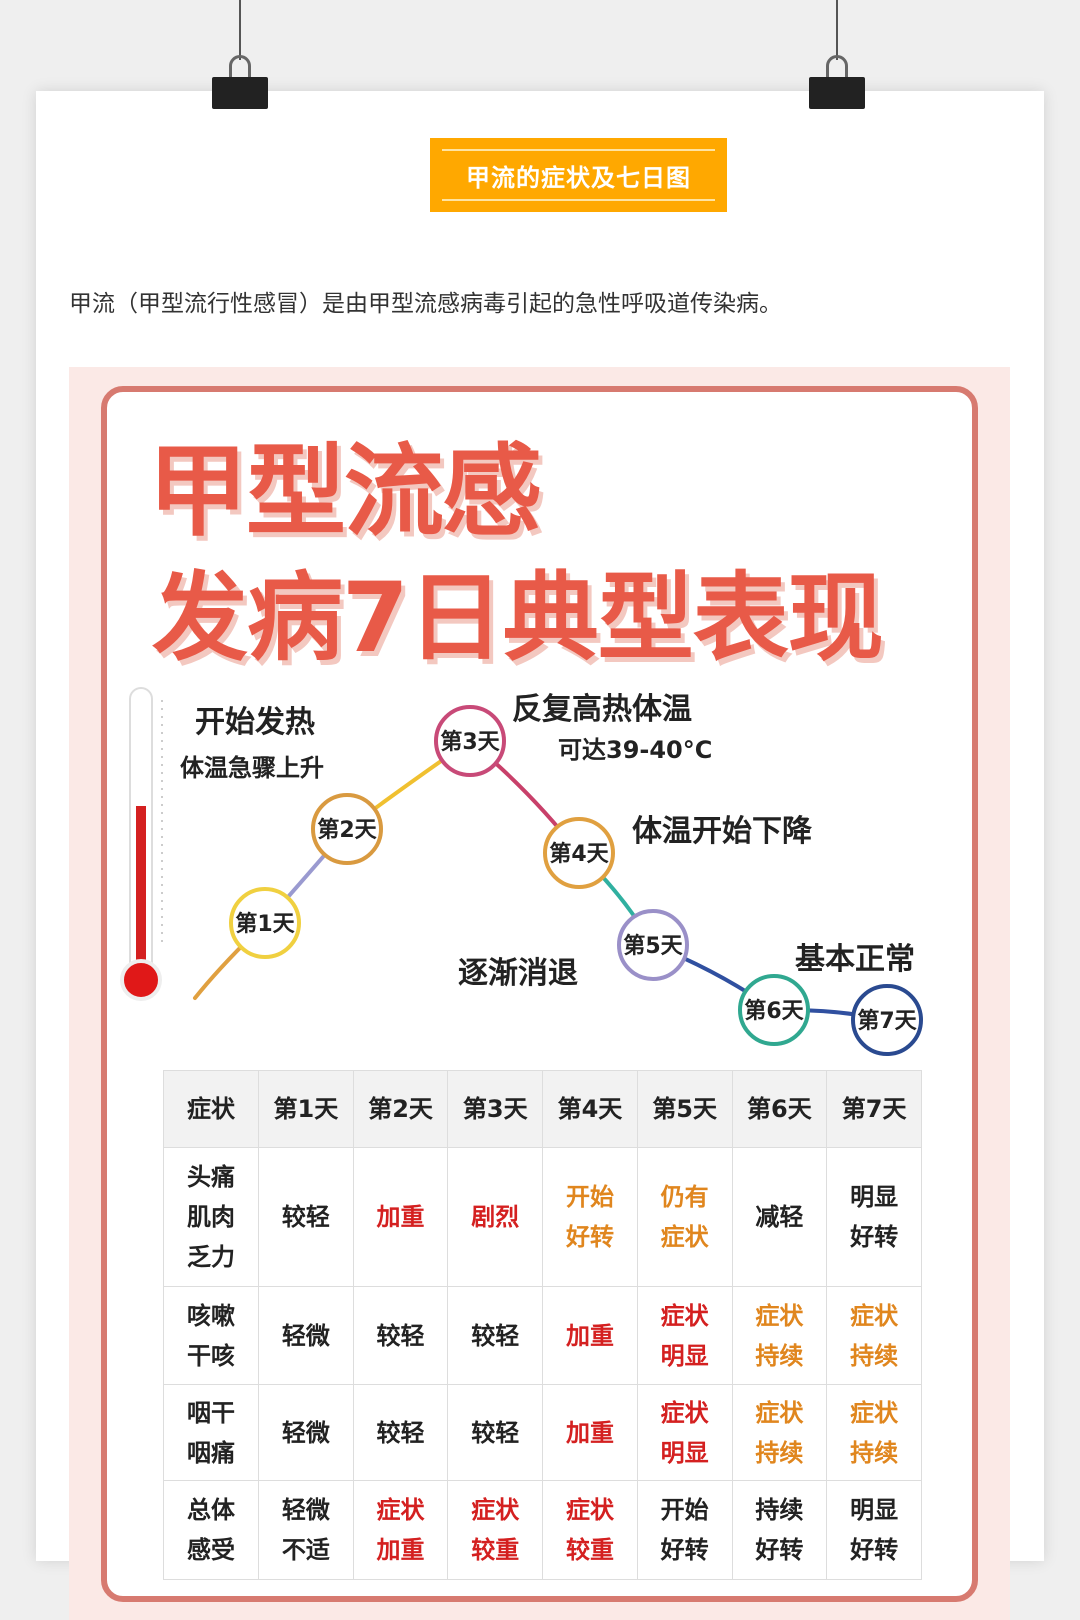 This screenshot has width=1080, height=1620. I want to click on column-header: 症状, so click(211, 1109).